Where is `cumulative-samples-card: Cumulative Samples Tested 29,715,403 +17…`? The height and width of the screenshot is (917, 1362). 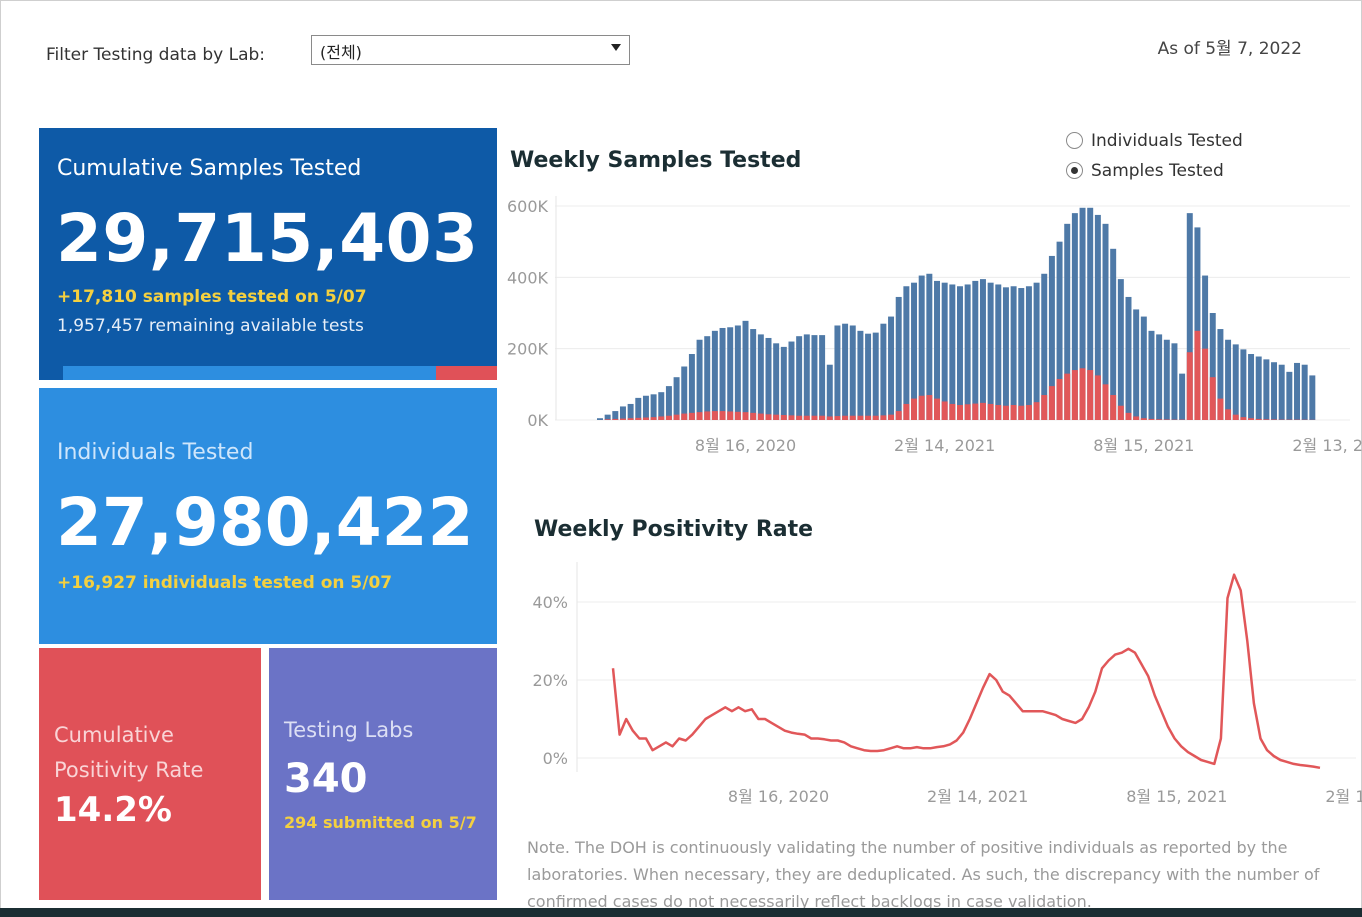 cumulative-samples-card: Cumulative Samples Tested 29,715,403 +17… is located at coordinates (268, 254).